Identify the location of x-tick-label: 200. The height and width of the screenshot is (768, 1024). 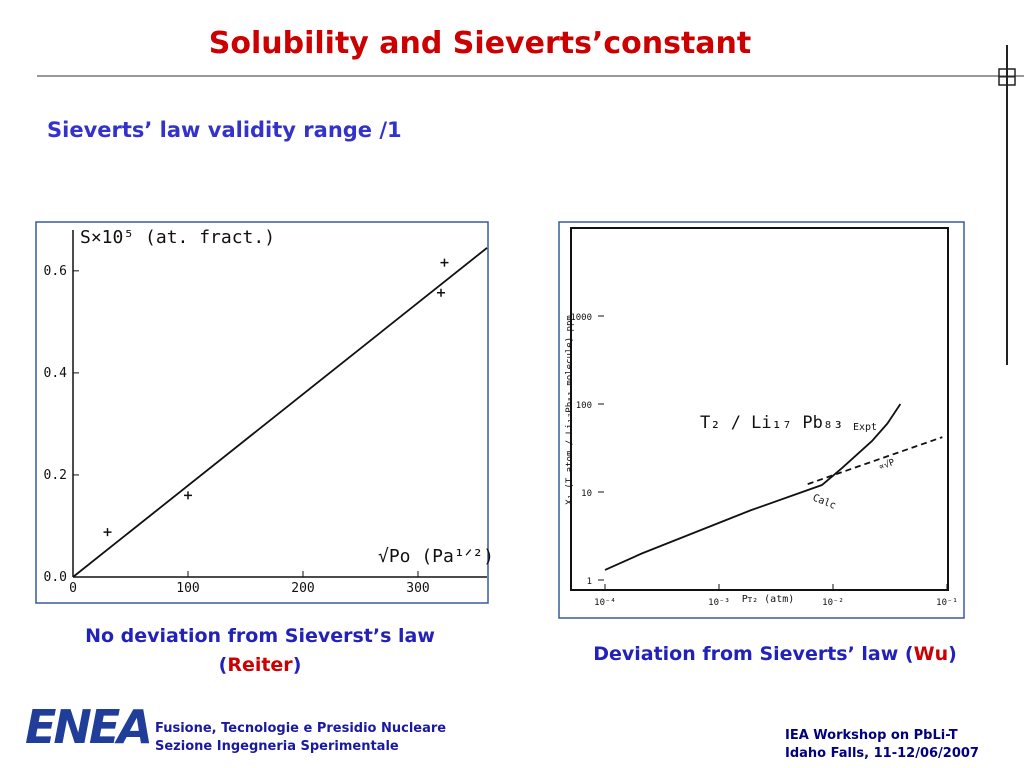
(302, 588).